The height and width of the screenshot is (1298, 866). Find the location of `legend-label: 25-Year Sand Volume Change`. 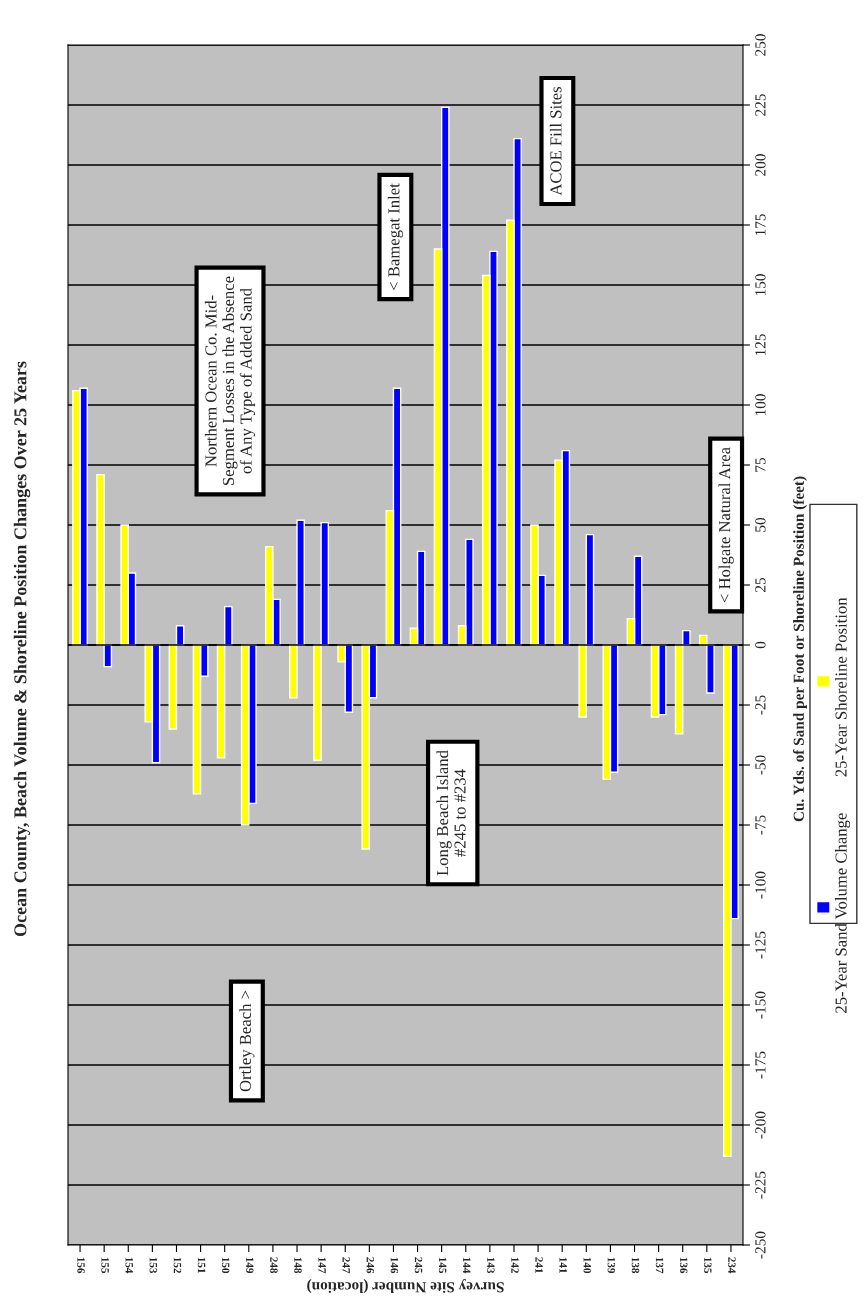

legend-label: 25-Year Sand Volume Change is located at coordinates (842, 913).